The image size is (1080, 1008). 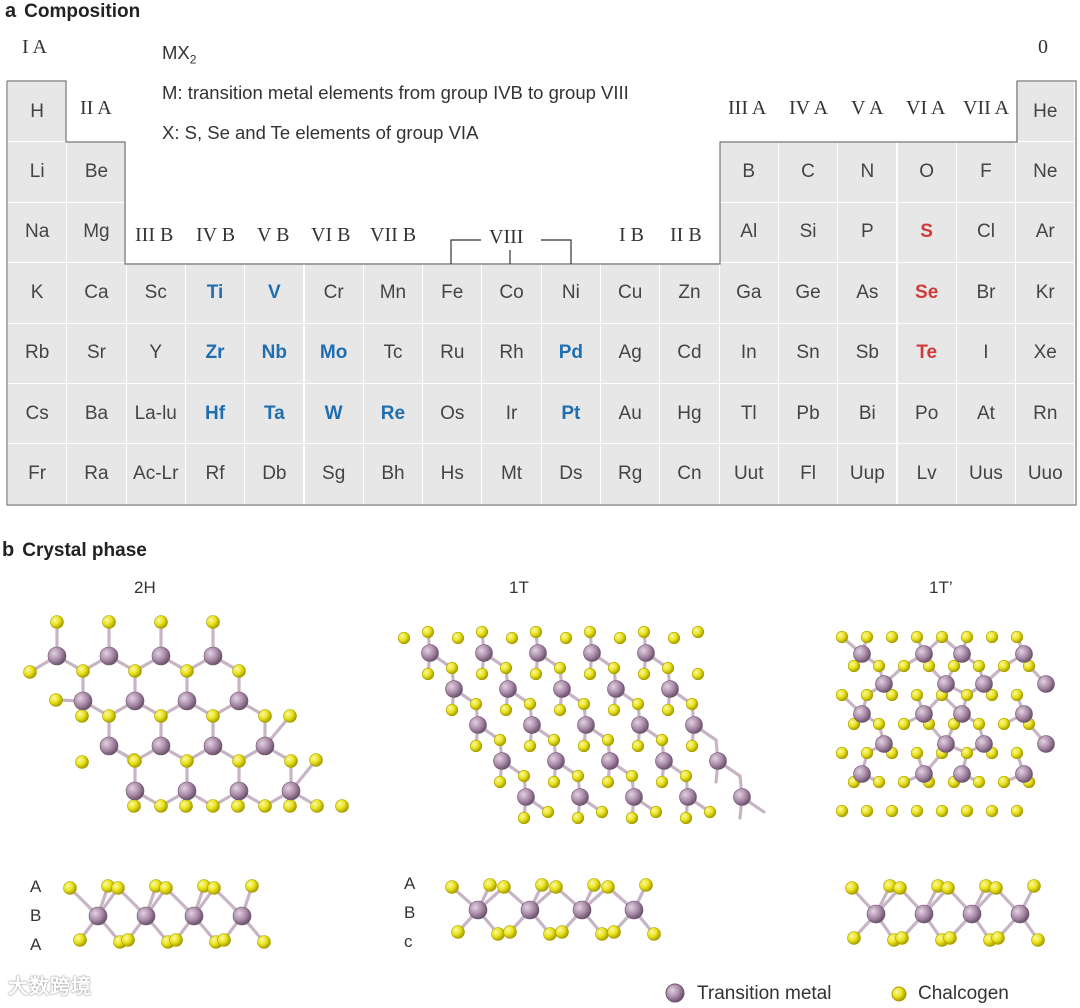 What do you see at coordinates (167, 914) in the screenshot?
I see `structure-2h-side-view` at bounding box center [167, 914].